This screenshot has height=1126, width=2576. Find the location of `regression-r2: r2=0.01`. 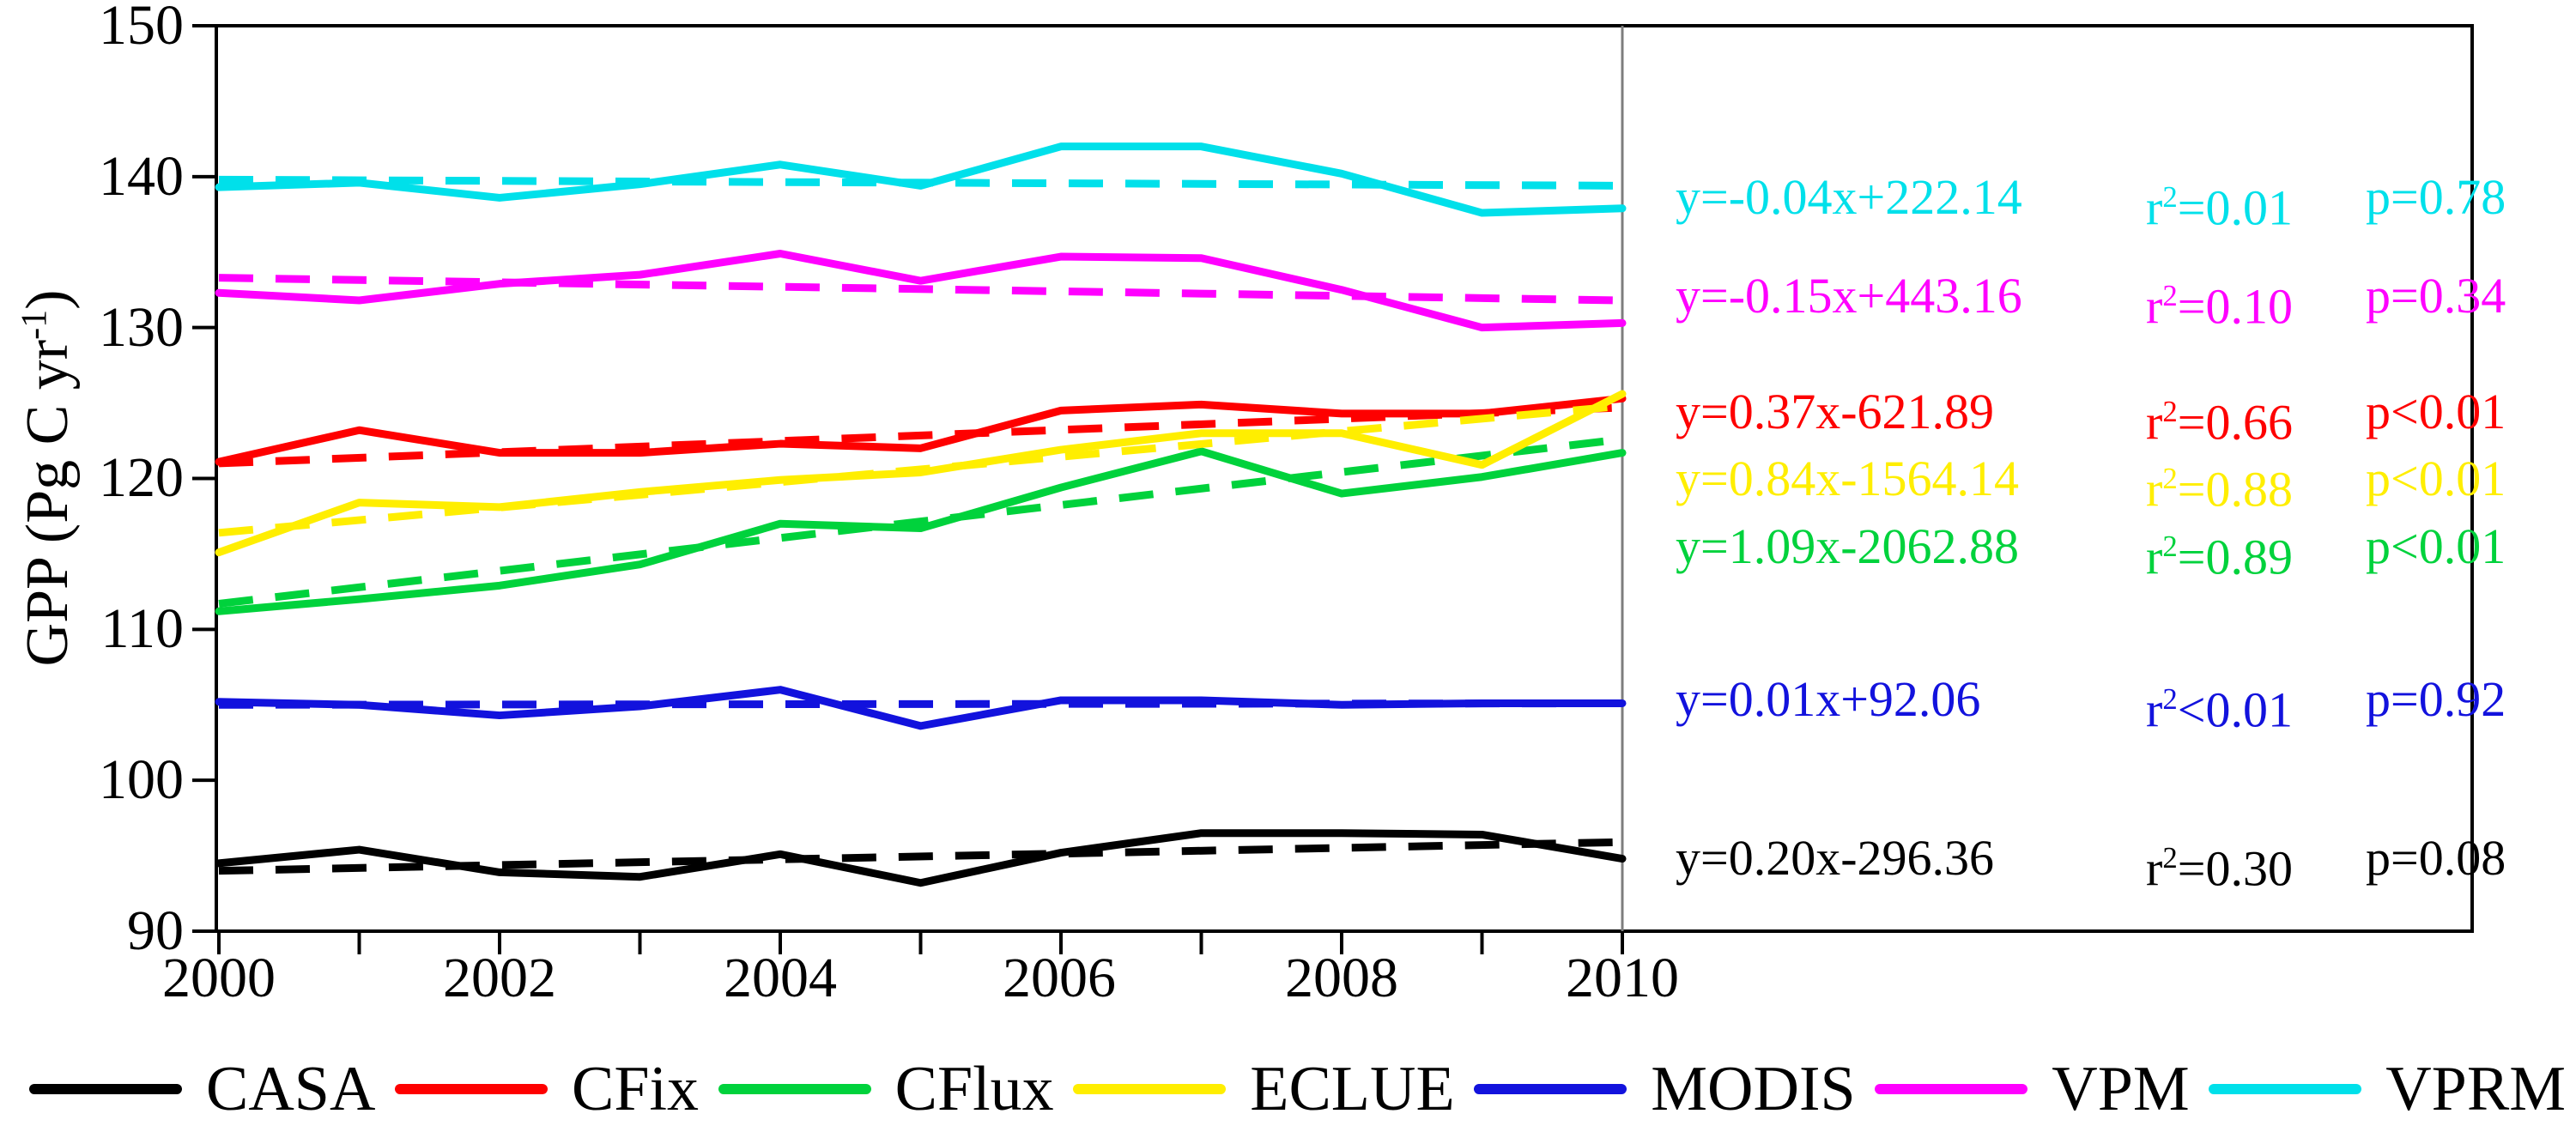

regression-r2: r2=0.01 is located at coordinates (2219, 207).